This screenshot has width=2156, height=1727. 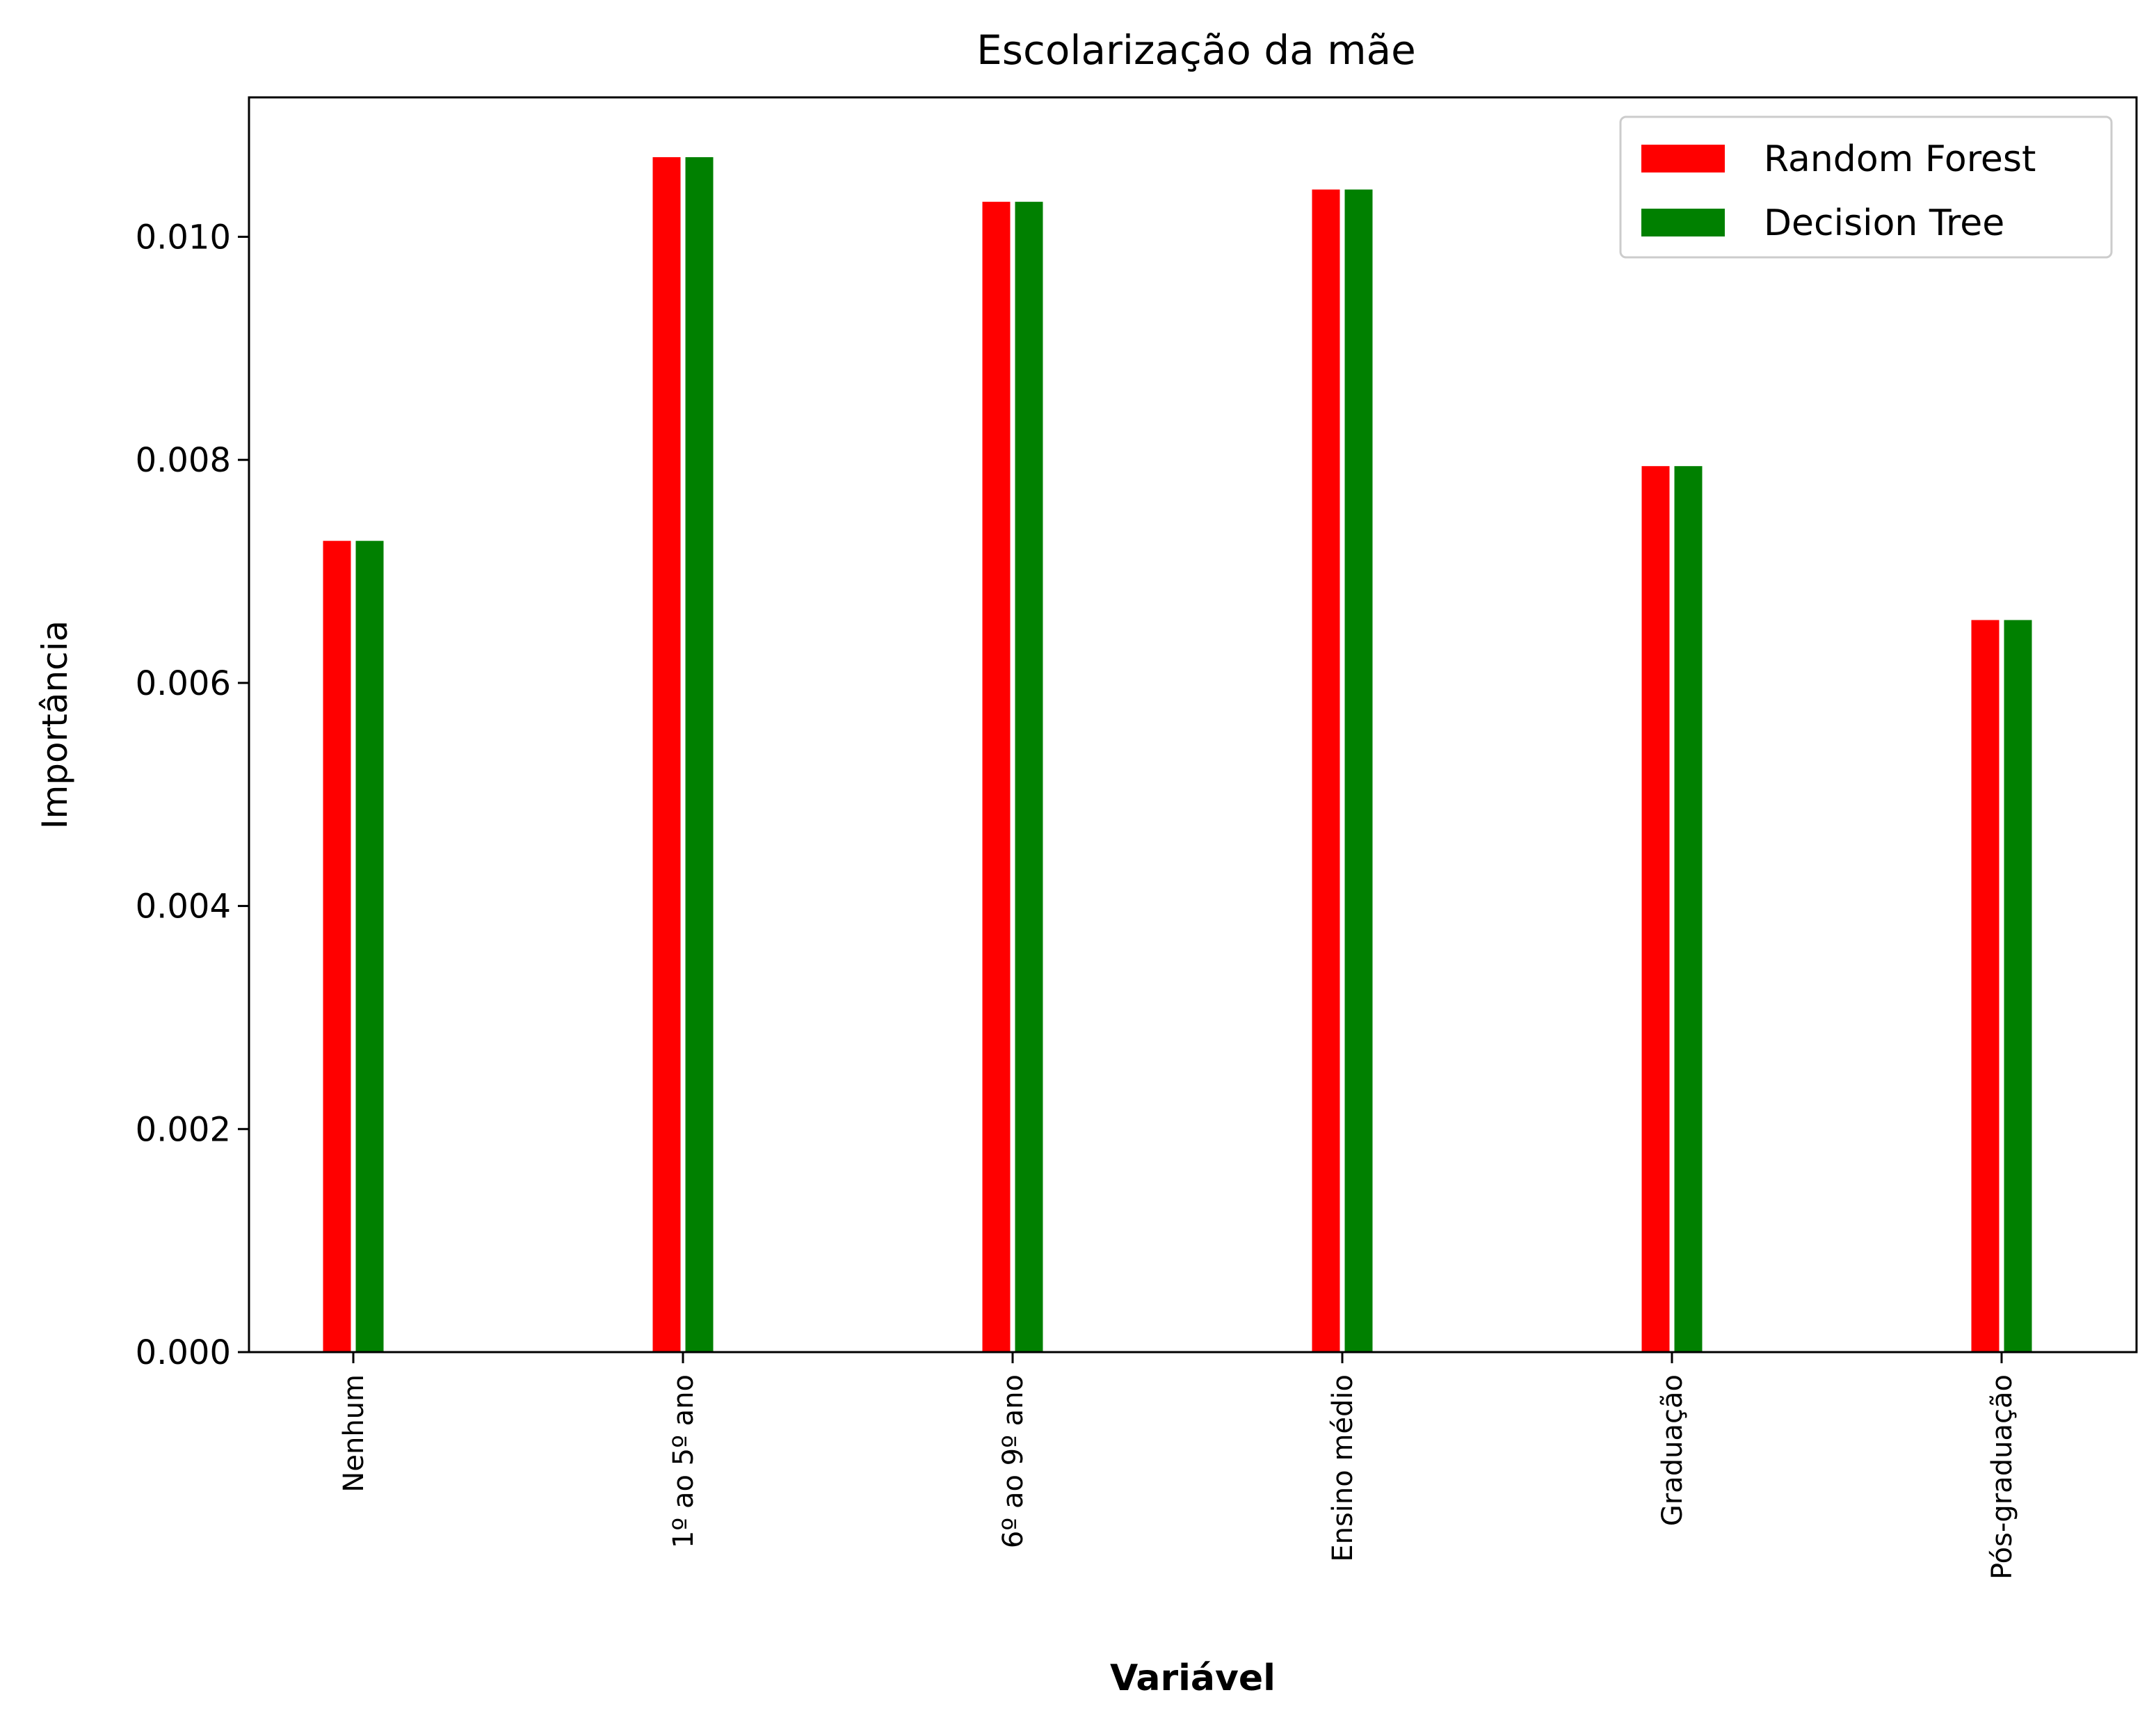 I want to click on x-tick-label: Nenhum, so click(x=354, y=1433).